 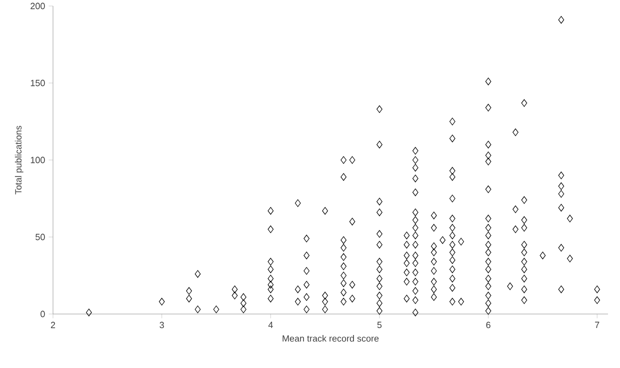 I want to click on x-tick-label: 7, so click(x=597, y=325).